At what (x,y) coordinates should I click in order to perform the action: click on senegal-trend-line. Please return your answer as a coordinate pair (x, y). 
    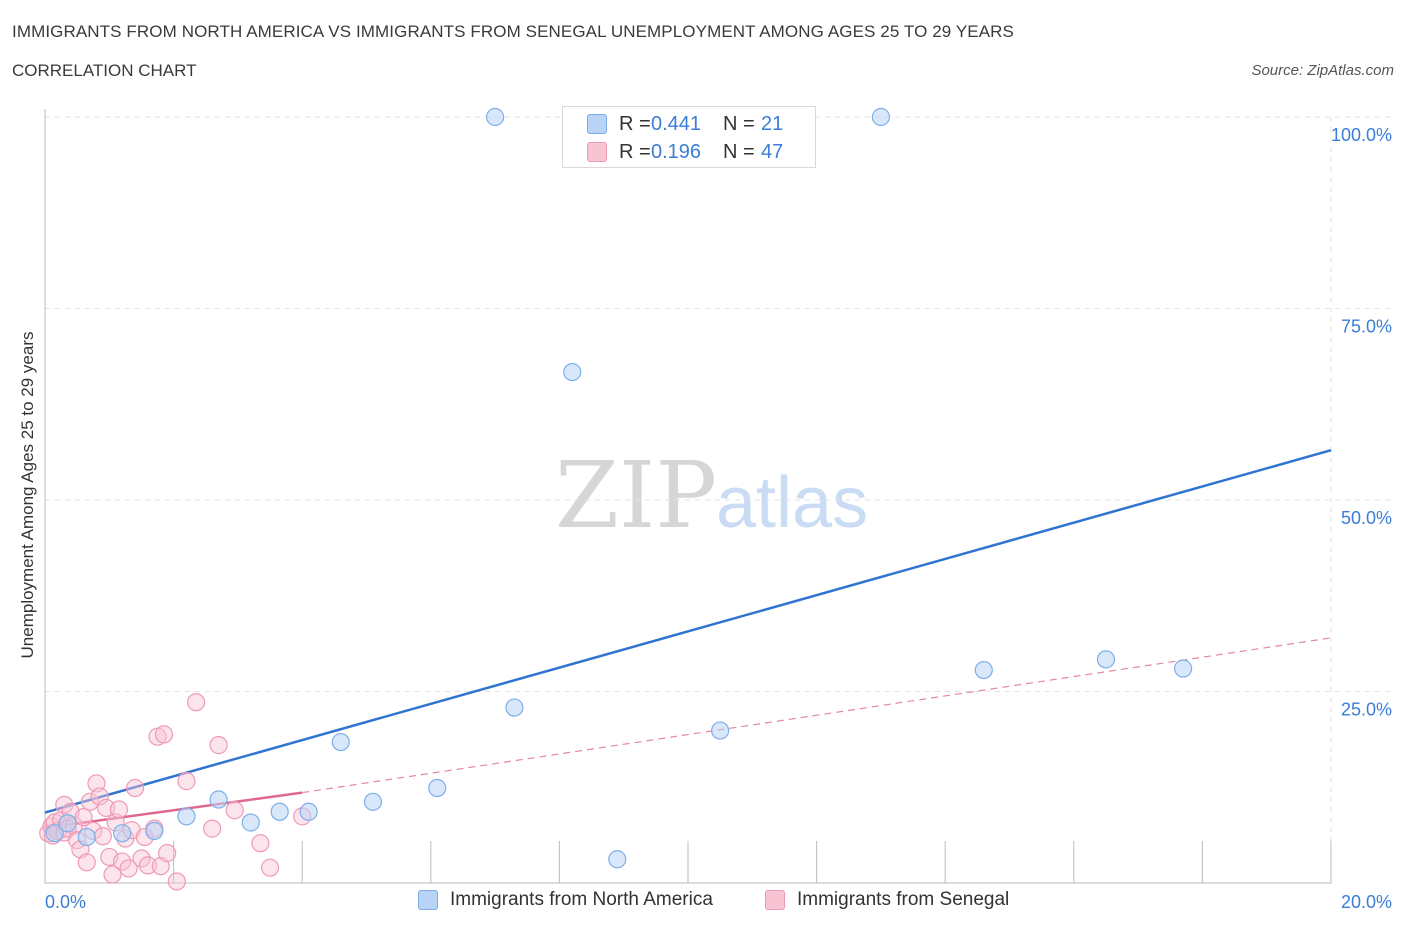
    Looking at the image, I should click on (173, 810).